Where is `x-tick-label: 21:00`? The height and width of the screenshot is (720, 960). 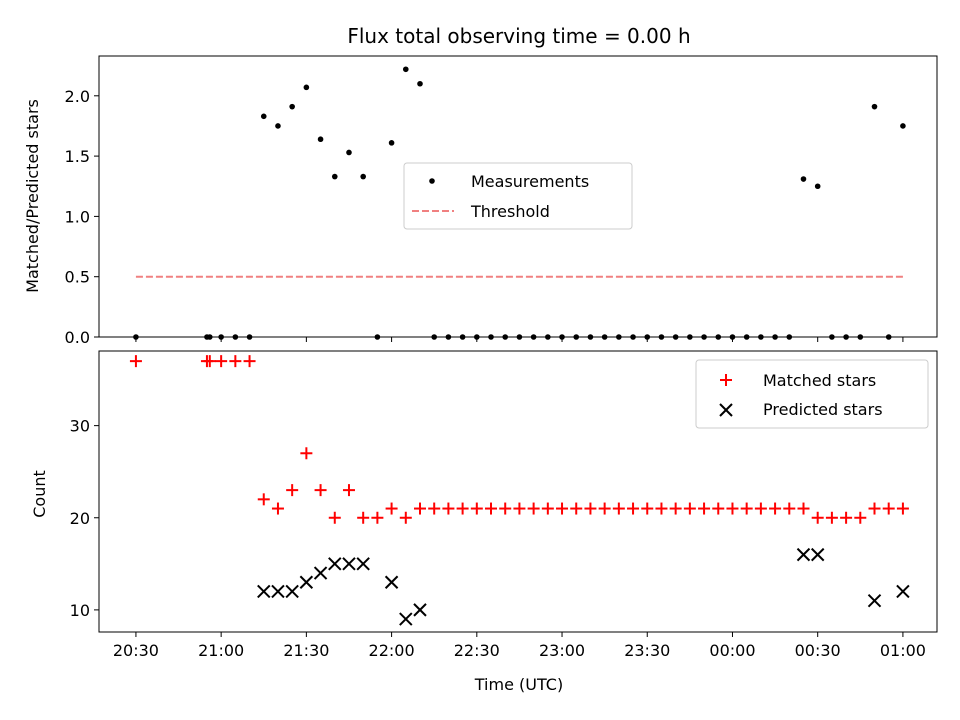
x-tick-label: 21:00 is located at coordinates (221, 650).